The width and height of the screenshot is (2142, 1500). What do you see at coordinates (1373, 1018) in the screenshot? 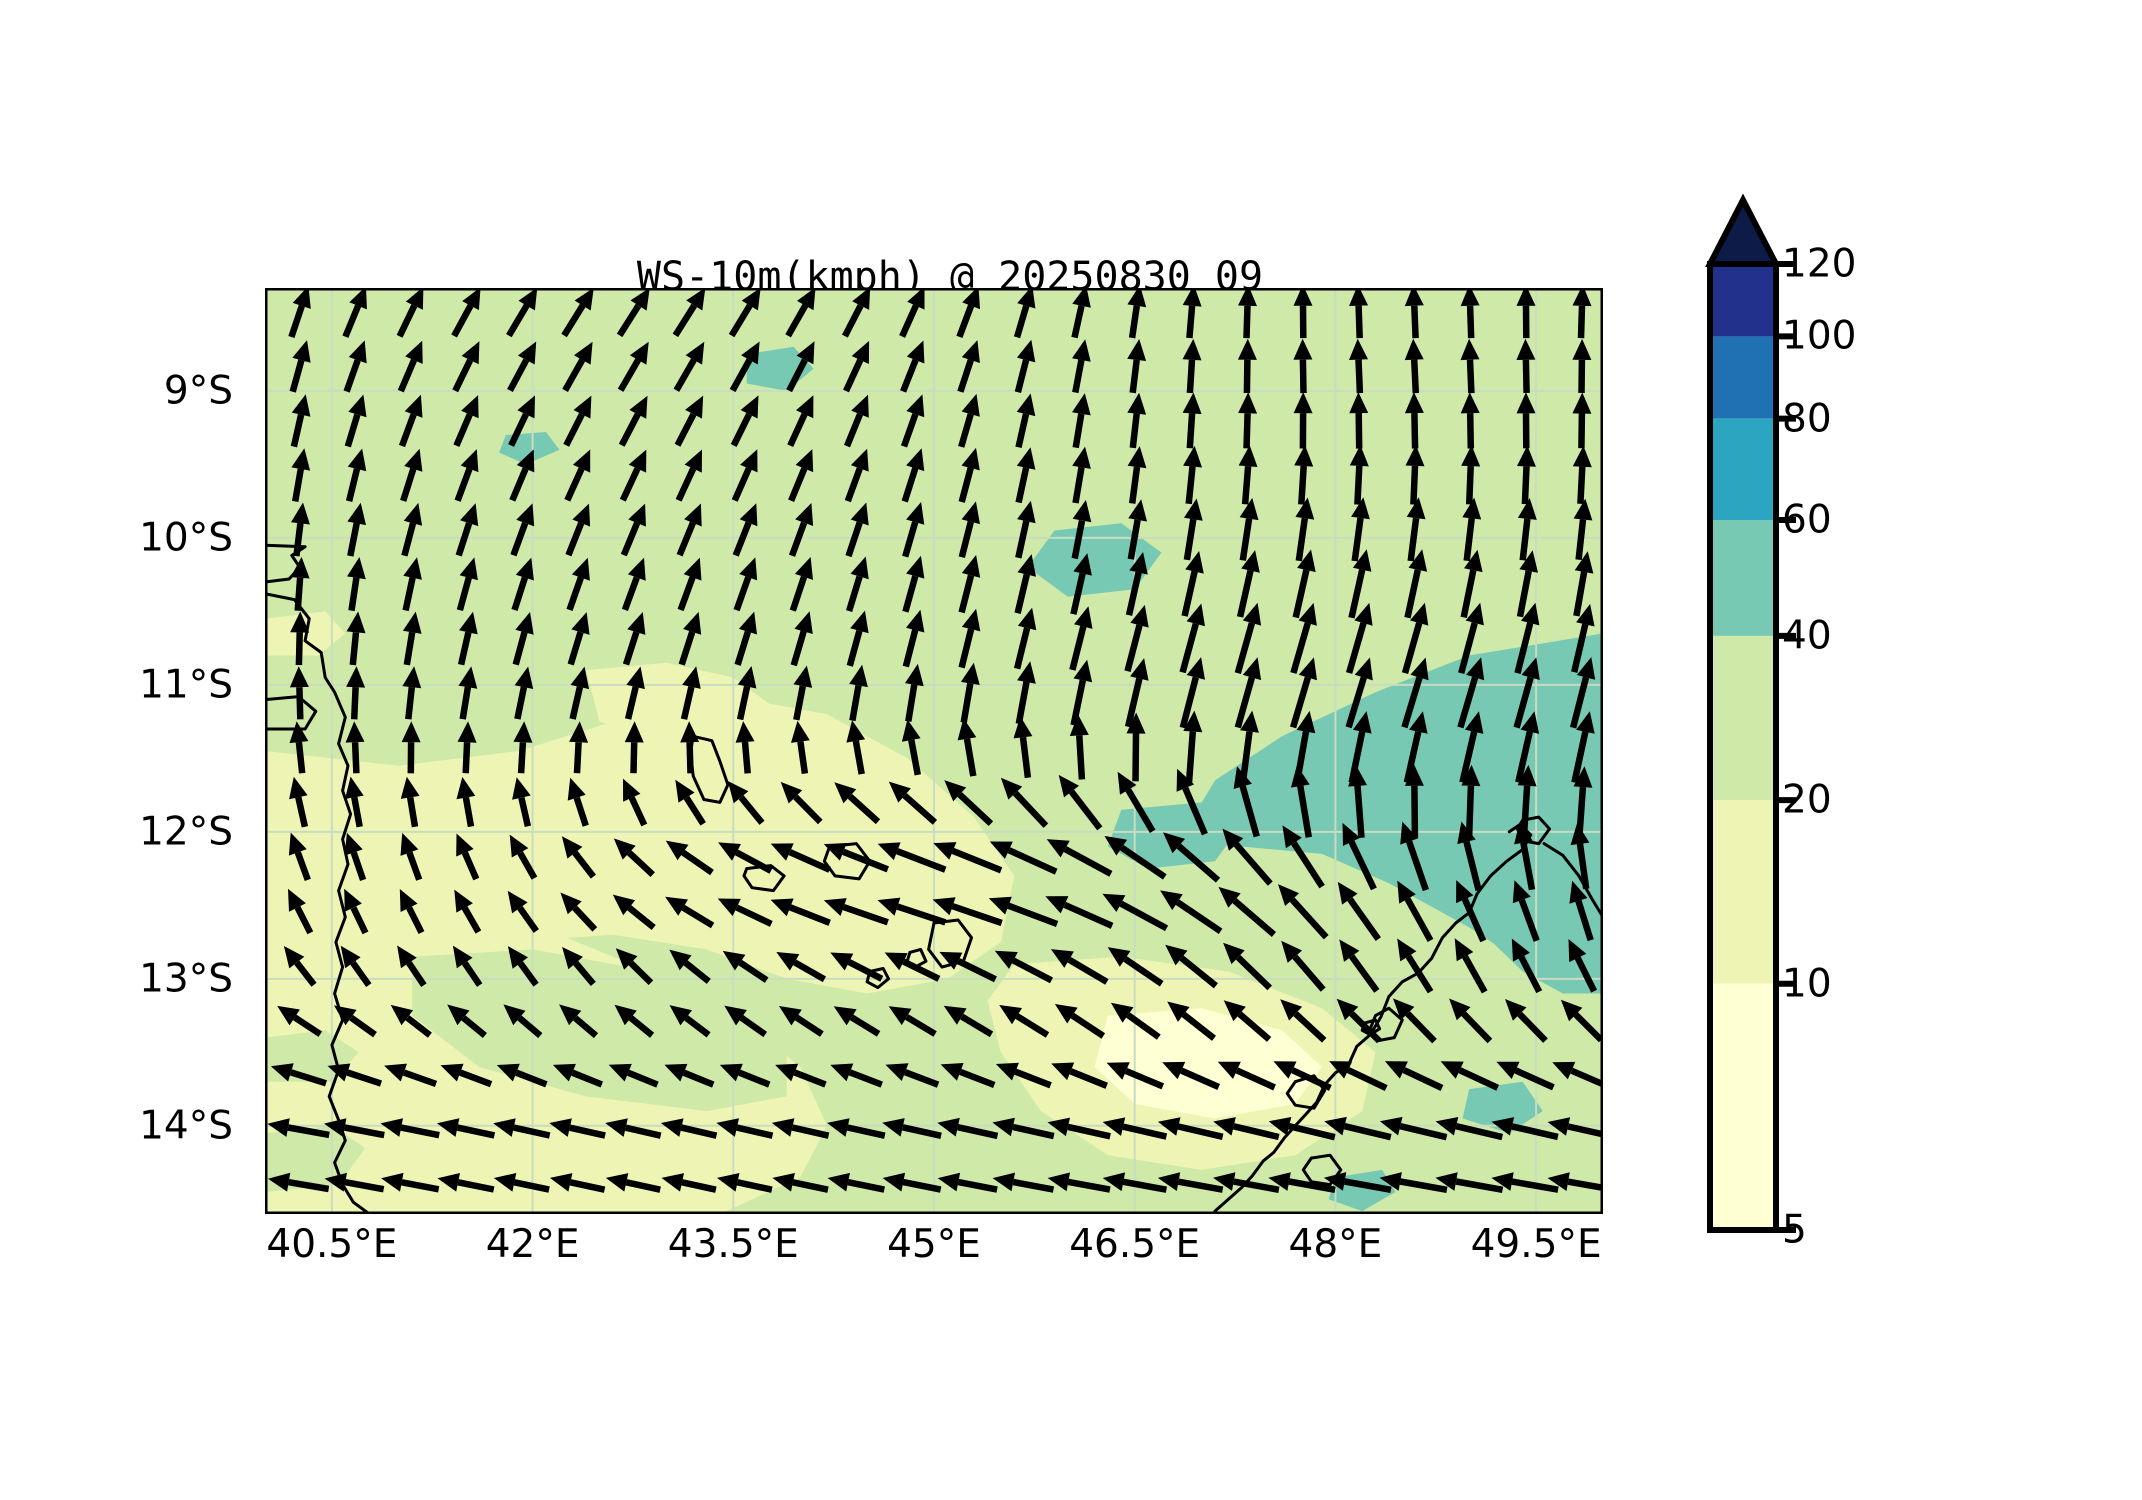
I see `coastline-segment` at bounding box center [1373, 1018].